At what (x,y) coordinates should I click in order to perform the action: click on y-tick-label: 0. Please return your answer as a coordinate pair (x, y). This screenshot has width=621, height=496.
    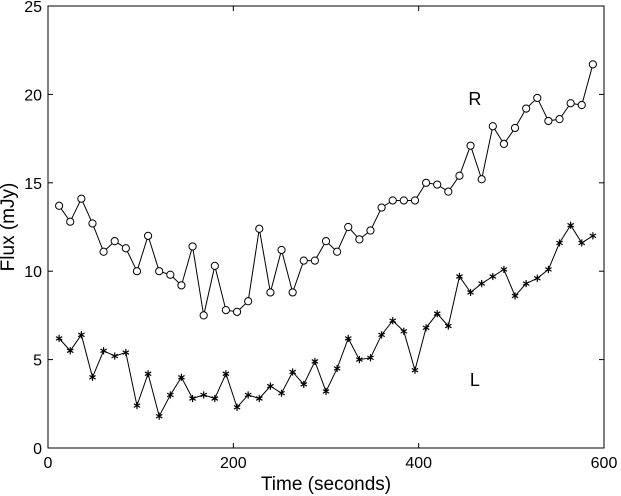
    Looking at the image, I should click on (37, 449).